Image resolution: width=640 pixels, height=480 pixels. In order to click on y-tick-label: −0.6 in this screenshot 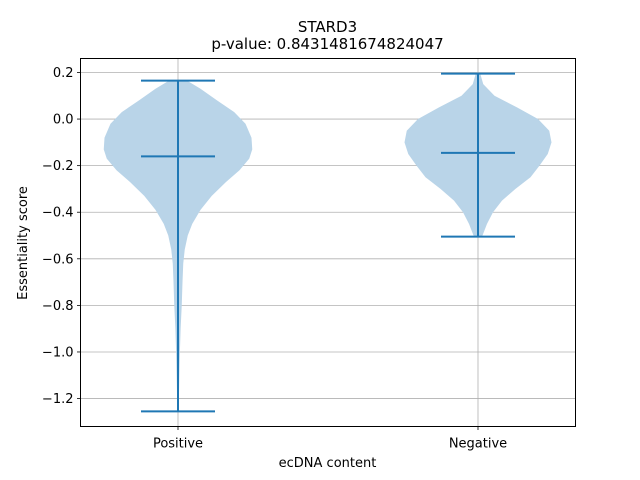, I will do `click(58, 259)`.